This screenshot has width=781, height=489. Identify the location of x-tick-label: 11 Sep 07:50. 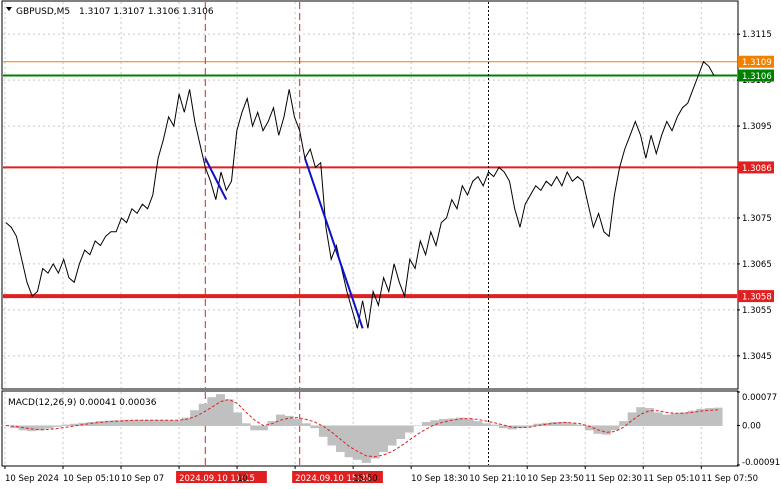
(729, 479).